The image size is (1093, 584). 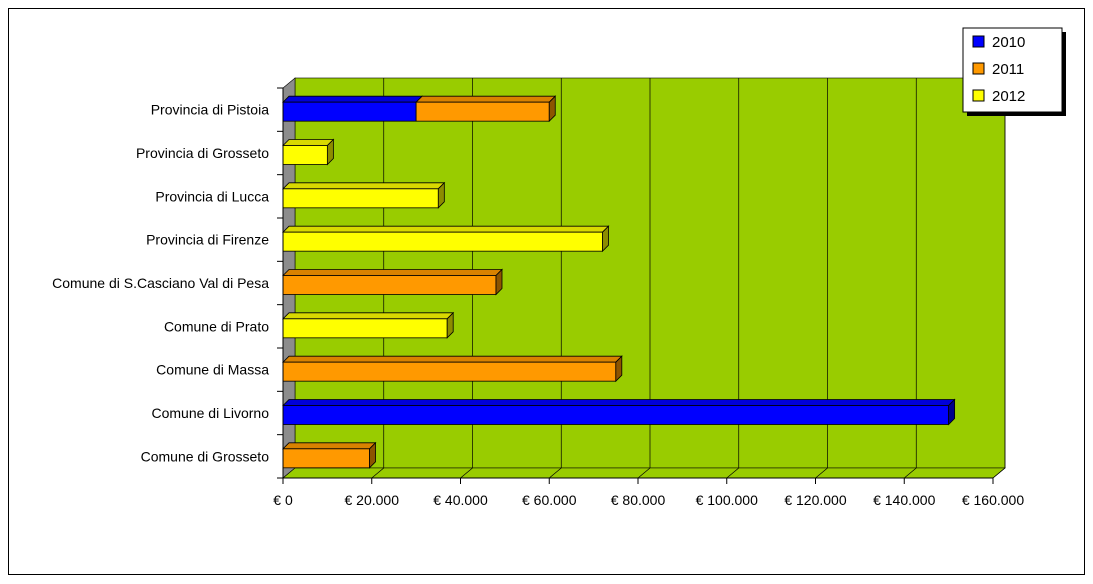 What do you see at coordinates (160, 283) in the screenshot?
I see `category-label: Comune di S.Casciano Val di Pesa` at bounding box center [160, 283].